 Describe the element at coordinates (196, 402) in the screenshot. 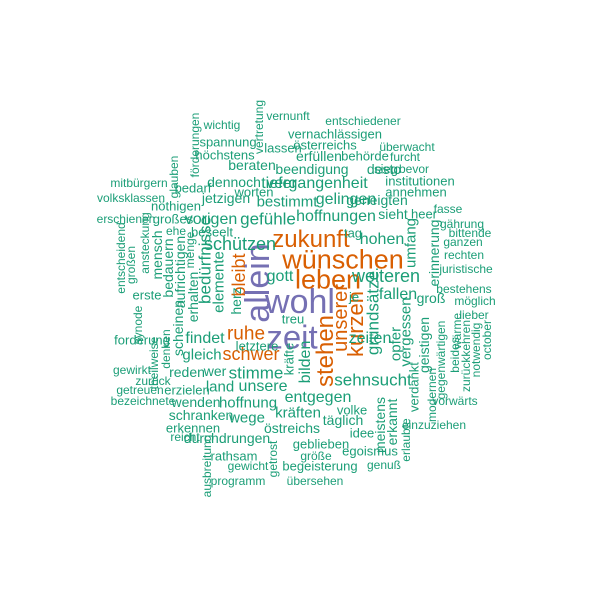

I see `word-42: wenden` at that location.